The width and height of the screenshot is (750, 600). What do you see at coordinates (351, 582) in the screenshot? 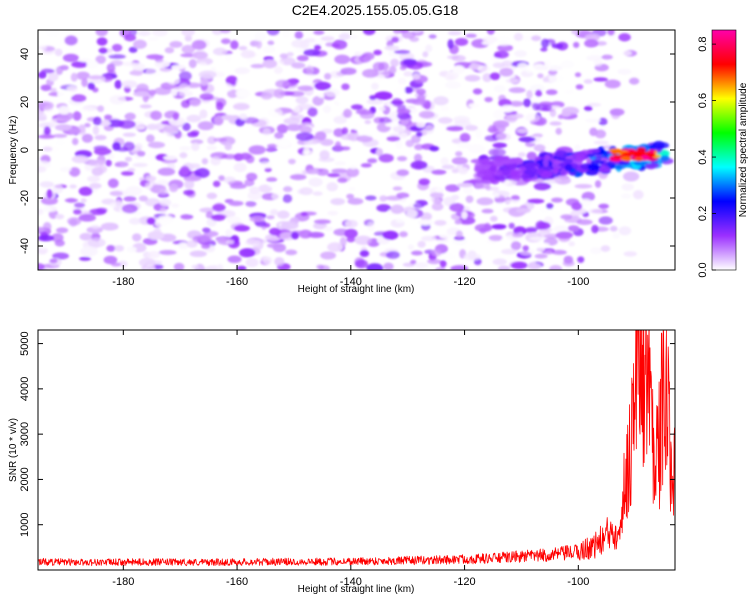
I see `x-tick-label: -140` at bounding box center [351, 582].